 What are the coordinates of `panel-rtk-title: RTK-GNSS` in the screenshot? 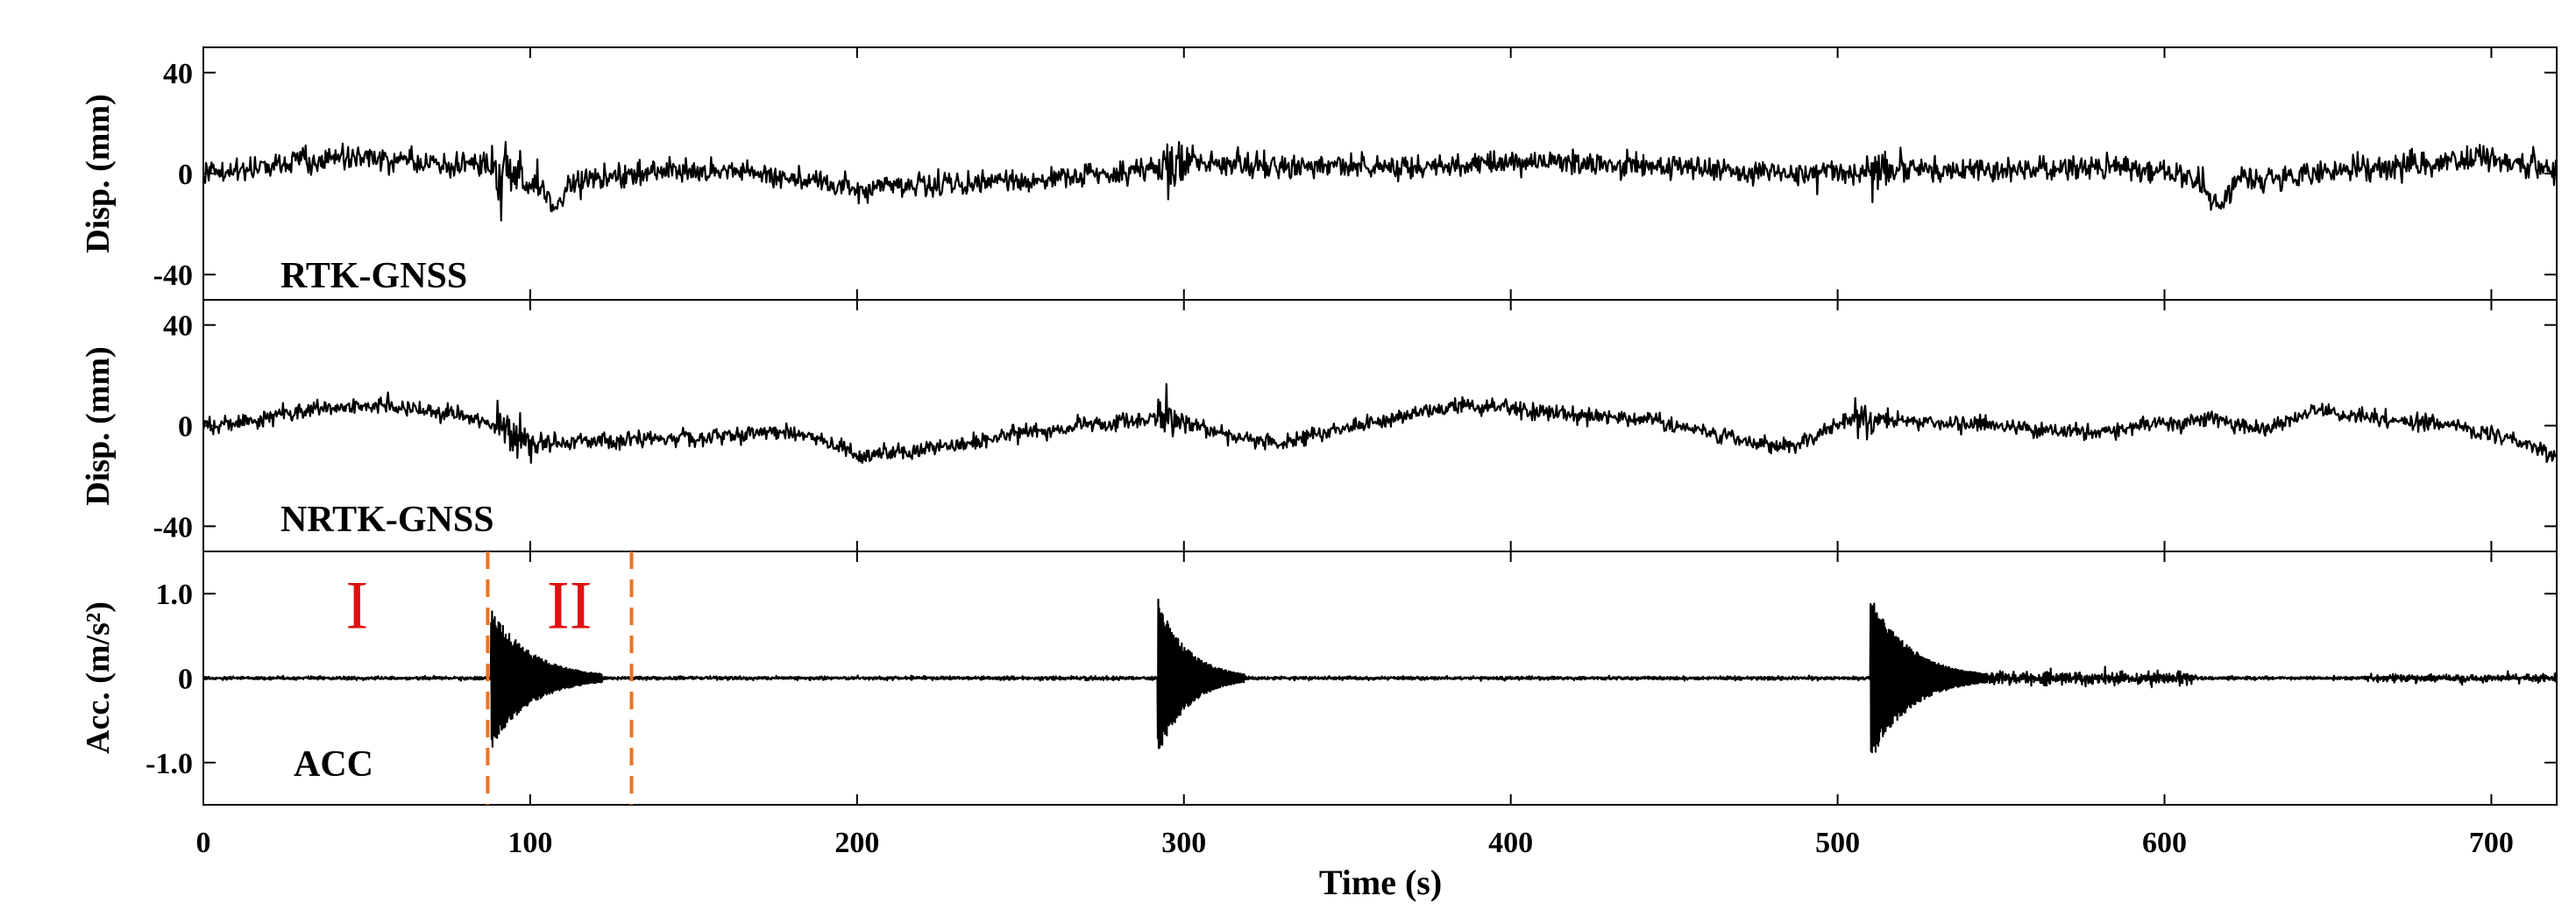 It's located at (373, 276).